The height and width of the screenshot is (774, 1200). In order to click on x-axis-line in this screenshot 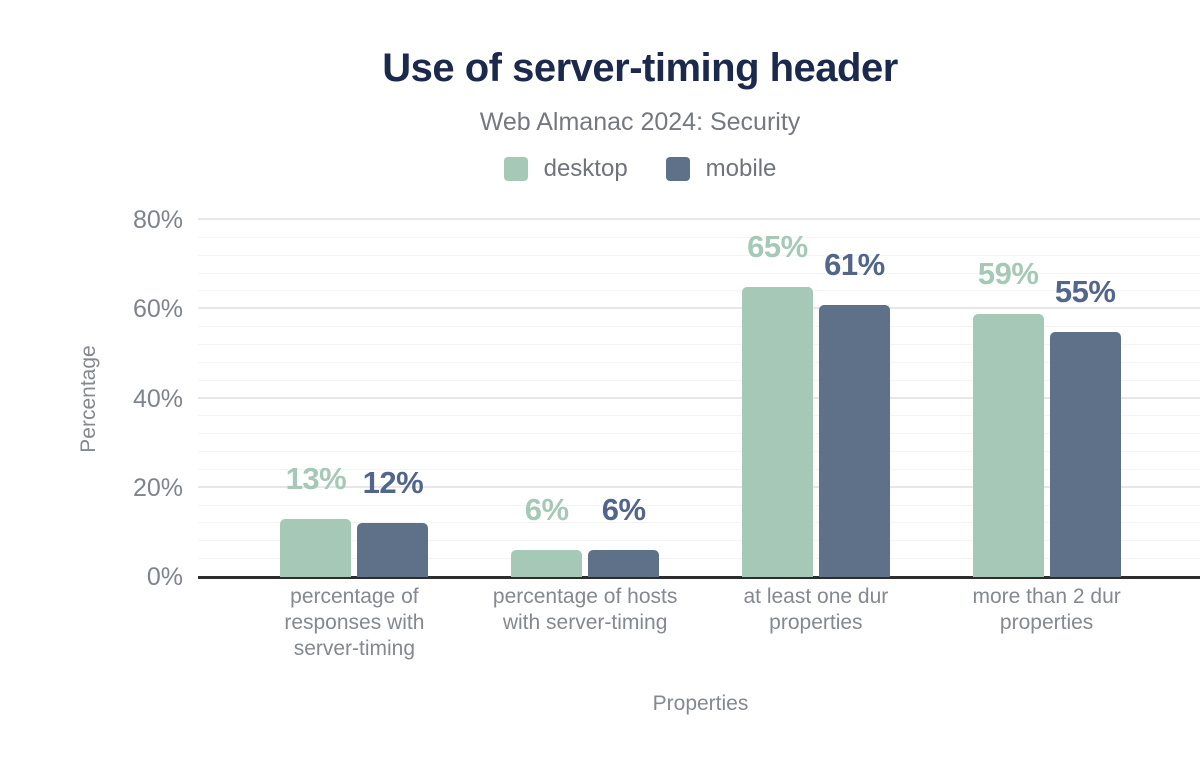, I will do `click(699, 577)`.